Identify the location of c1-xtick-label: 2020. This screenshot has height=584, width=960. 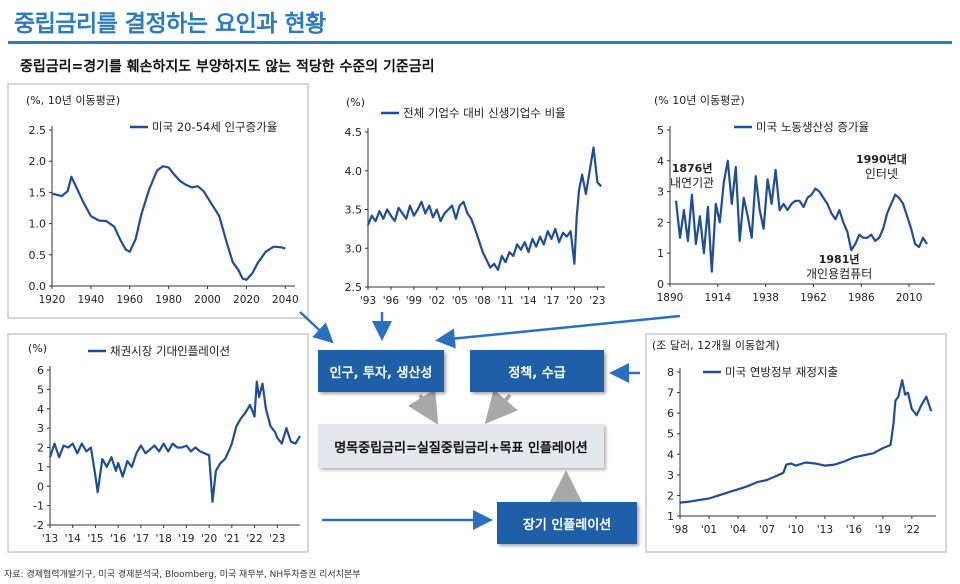
(246, 300).